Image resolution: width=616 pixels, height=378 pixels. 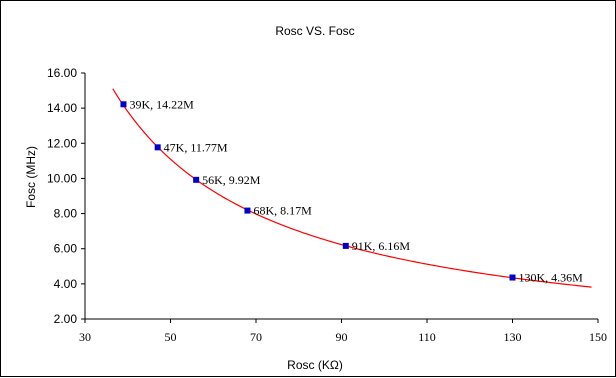 I want to click on y-tick-label: 6.00, so click(x=66, y=249).